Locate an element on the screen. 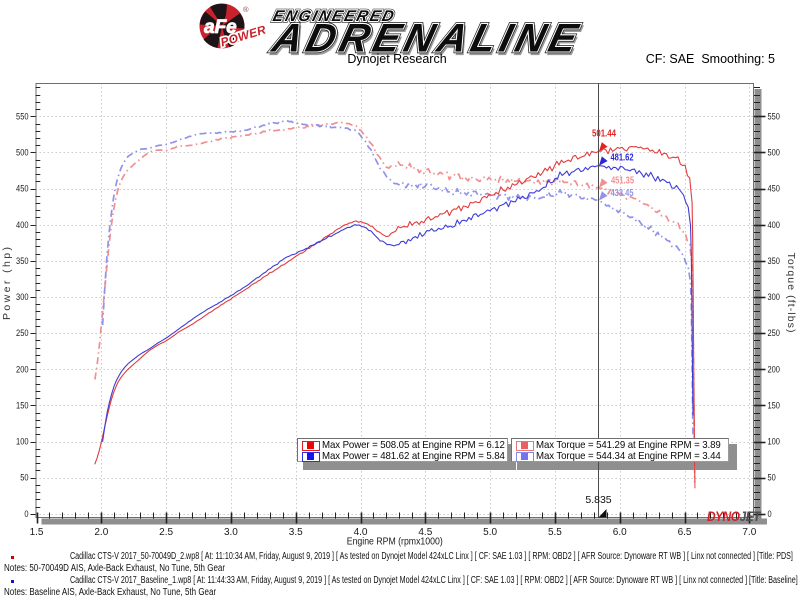  y-tick-label-right: 350 is located at coordinates (774, 261).